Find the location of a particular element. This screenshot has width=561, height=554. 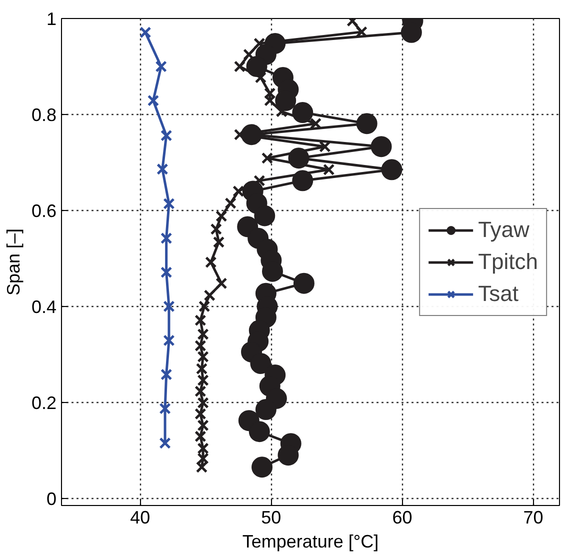

x-tick-label: 50 is located at coordinates (271, 518).